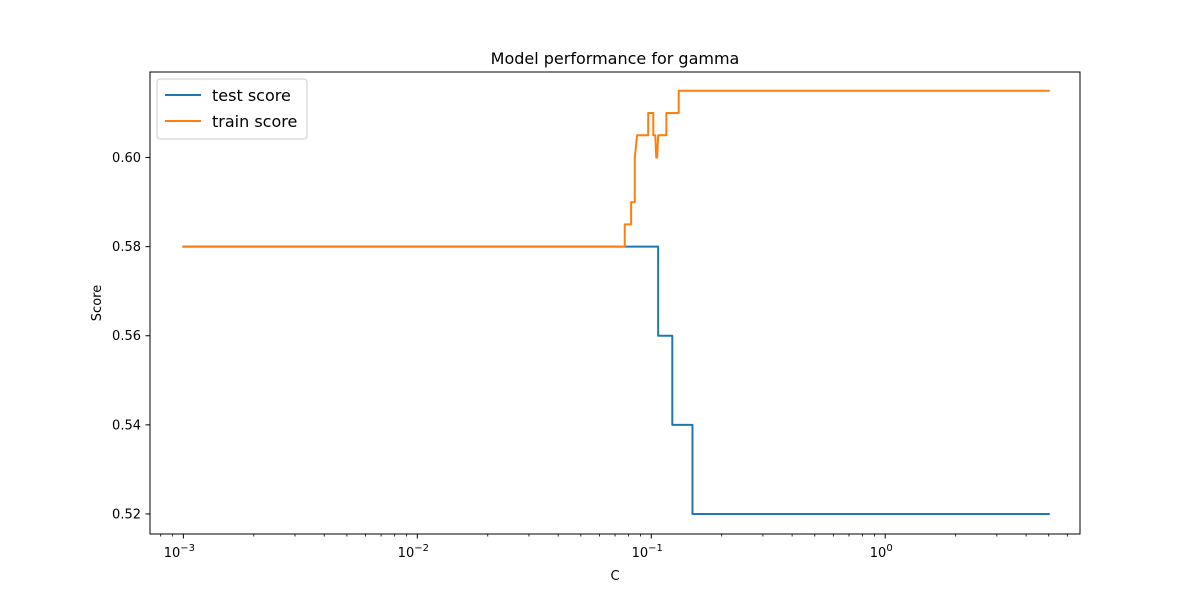  What do you see at coordinates (126, 514) in the screenshot?
I see `y-tick-label: 0.52` at bounding box center [126, 514].